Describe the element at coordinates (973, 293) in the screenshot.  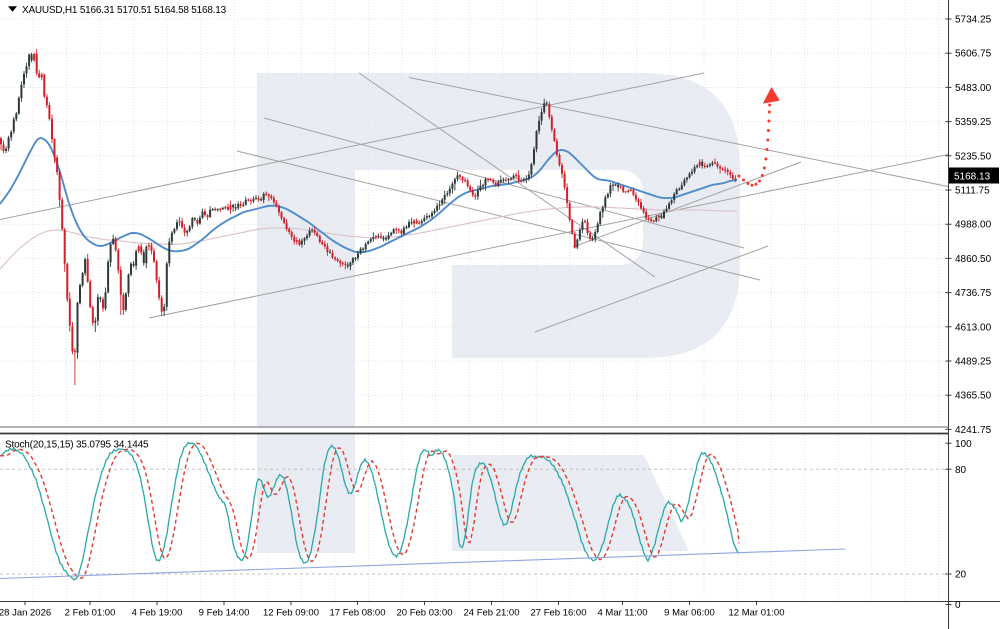
I see `svg-text: 4736.75` at that location.